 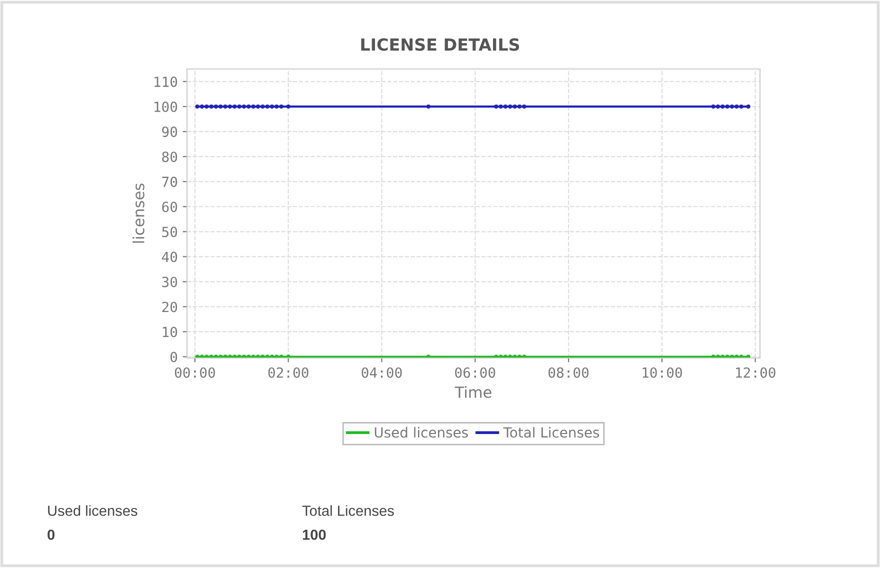 I want to click on x-axis-title: Time, so click(x=473, y=392).